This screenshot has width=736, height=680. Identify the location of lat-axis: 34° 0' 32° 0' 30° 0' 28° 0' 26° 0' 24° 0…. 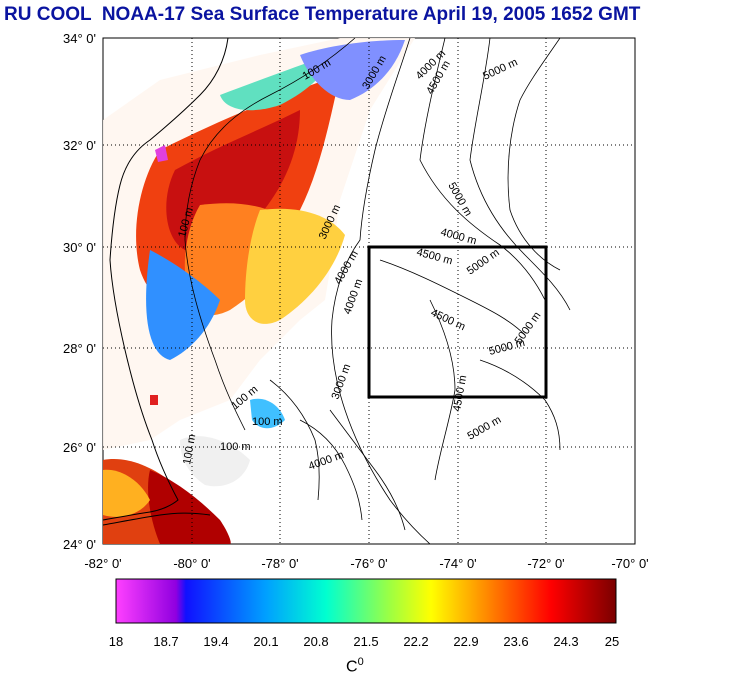
(79, 291).